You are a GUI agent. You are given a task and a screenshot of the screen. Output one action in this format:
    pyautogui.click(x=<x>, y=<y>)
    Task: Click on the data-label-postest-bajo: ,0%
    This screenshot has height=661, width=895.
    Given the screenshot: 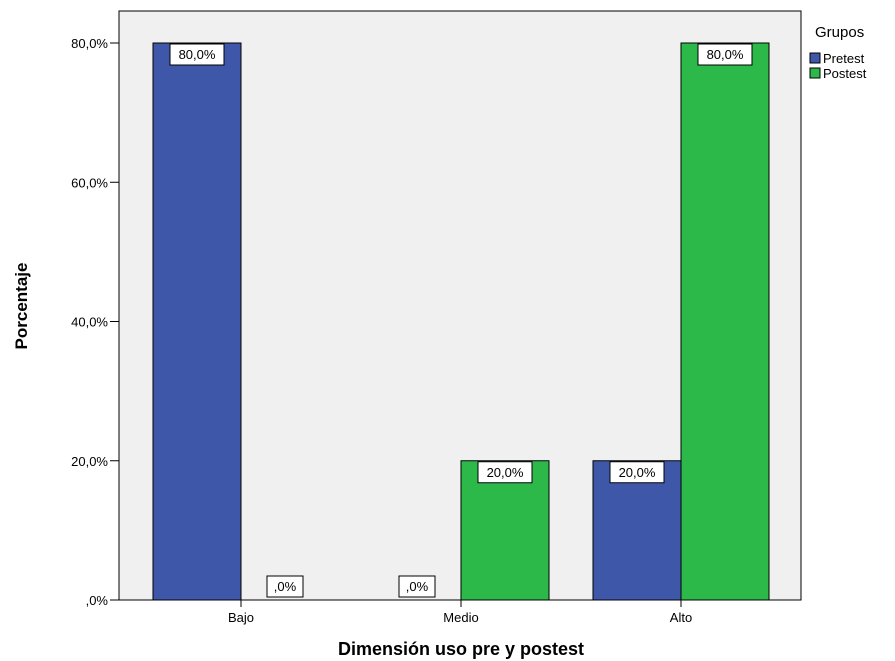 What is the action you would take?
    pyautogui.click(x=285, y=586)
    